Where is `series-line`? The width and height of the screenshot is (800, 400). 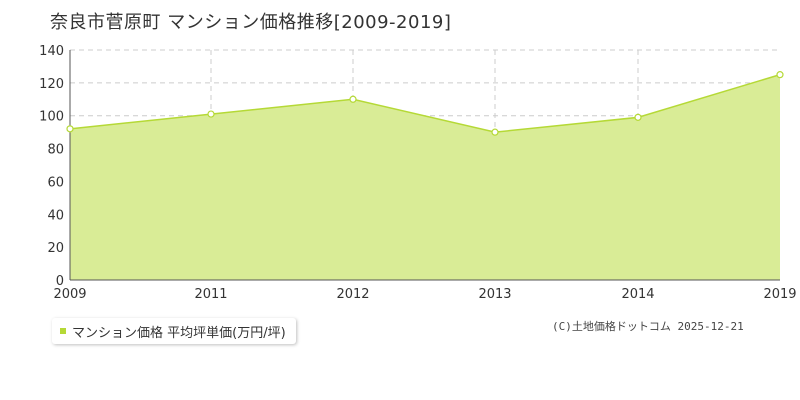
series-line is located at coordinates (425, 103).